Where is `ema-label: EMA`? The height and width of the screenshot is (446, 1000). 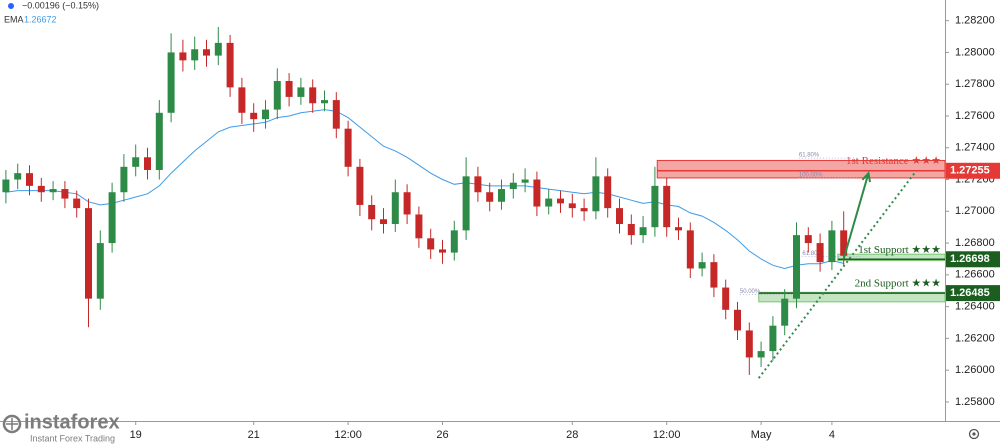
ema-label: EMA is located at coordinates (14, 19).